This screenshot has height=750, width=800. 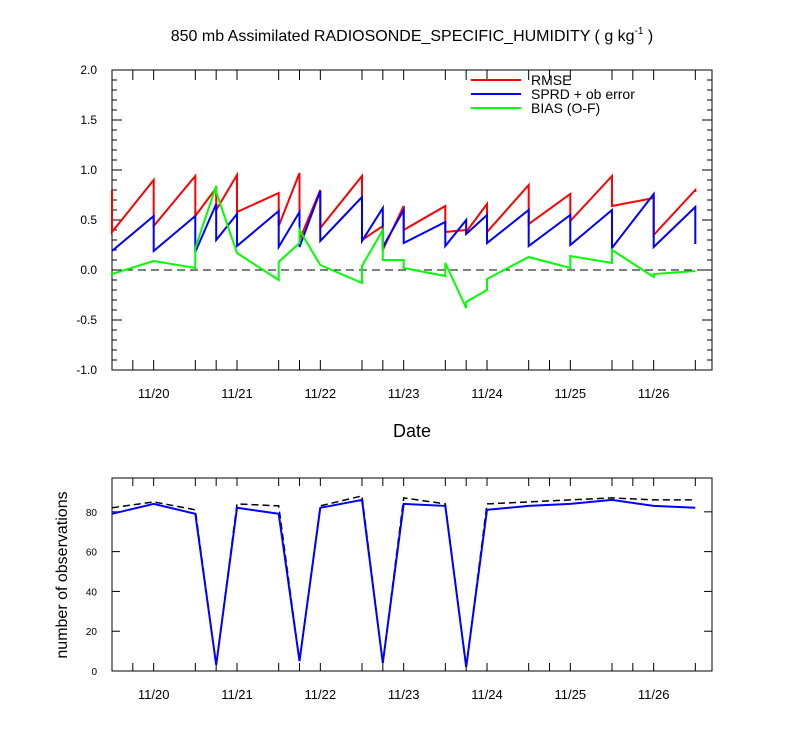 I want to click on series-line-bias-o-f, so click(x=403, y=247).